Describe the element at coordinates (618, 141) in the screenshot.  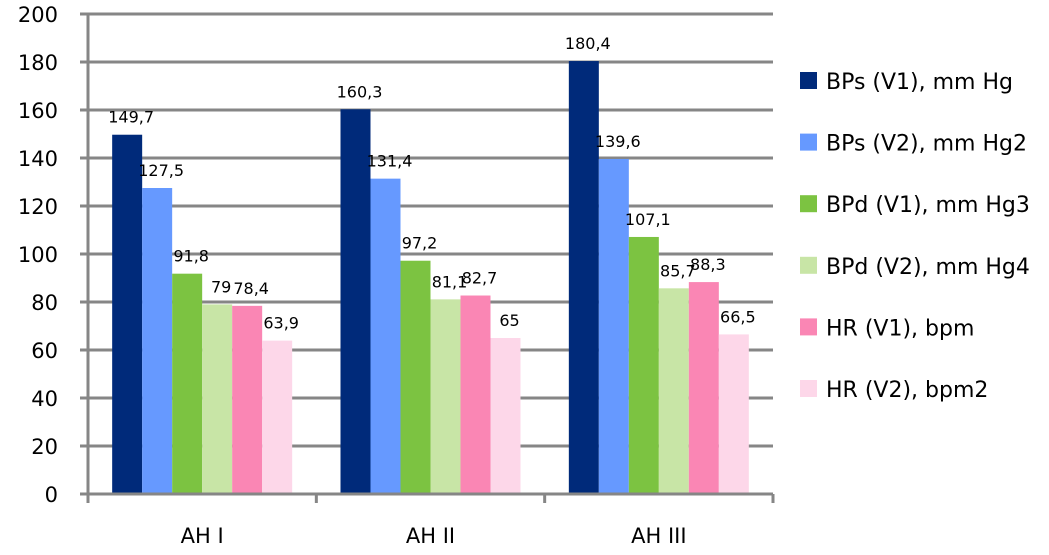
I see `data-label: 139,6` at that location.